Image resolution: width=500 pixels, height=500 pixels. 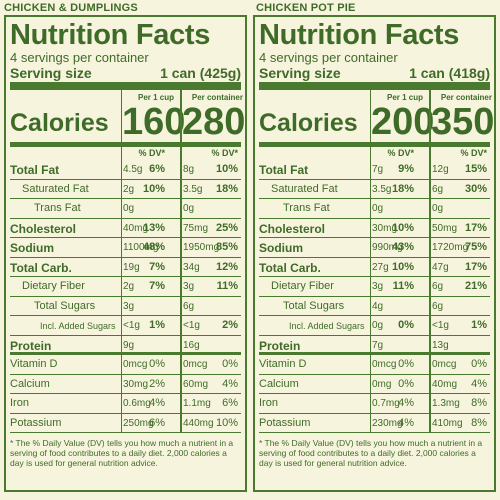 I want to click on nutrient-row: Potassium 250mg 6% 440mg 10%, so click(x=125, y=423).